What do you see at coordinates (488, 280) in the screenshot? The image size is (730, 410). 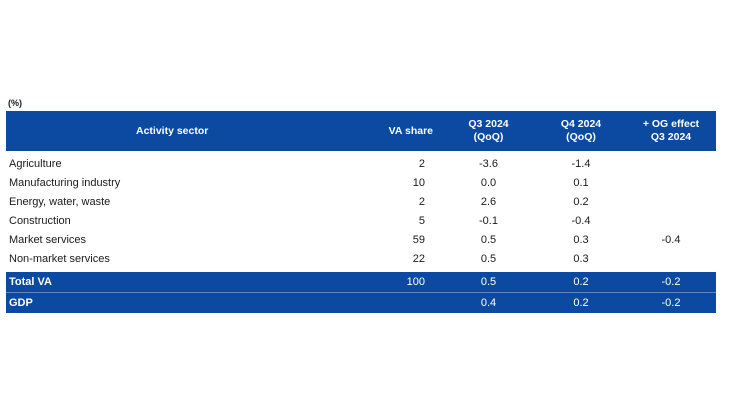 I see `total-q3: 0.5` at bounding box center [488, 280].